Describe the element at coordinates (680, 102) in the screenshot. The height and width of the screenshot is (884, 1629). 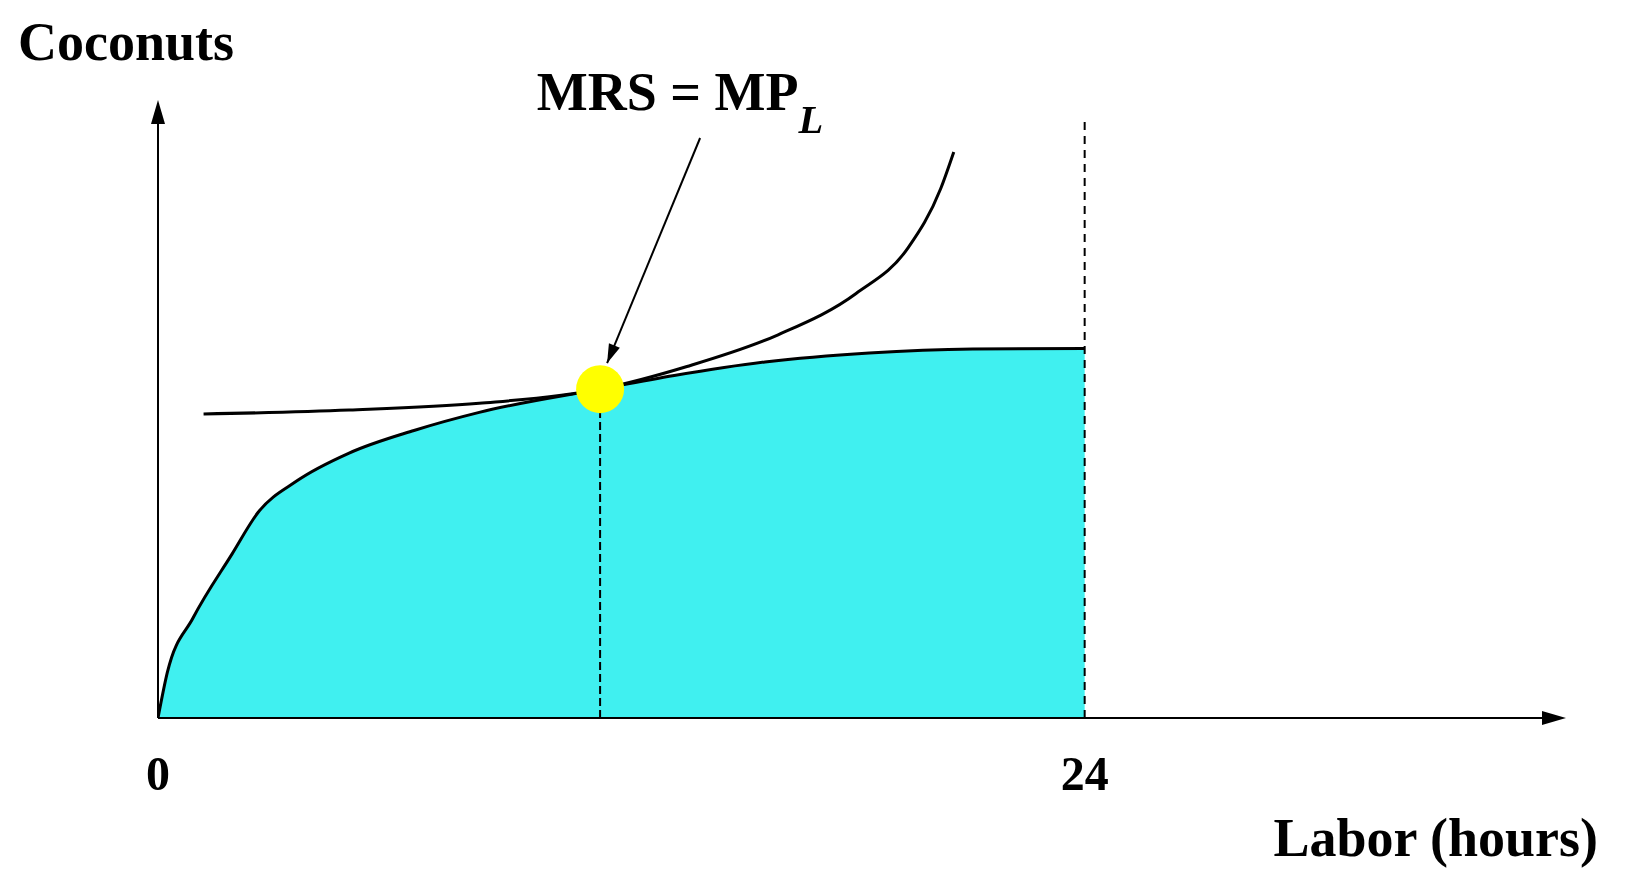
I see `text: MRS = MP$_{L}$` at that location.